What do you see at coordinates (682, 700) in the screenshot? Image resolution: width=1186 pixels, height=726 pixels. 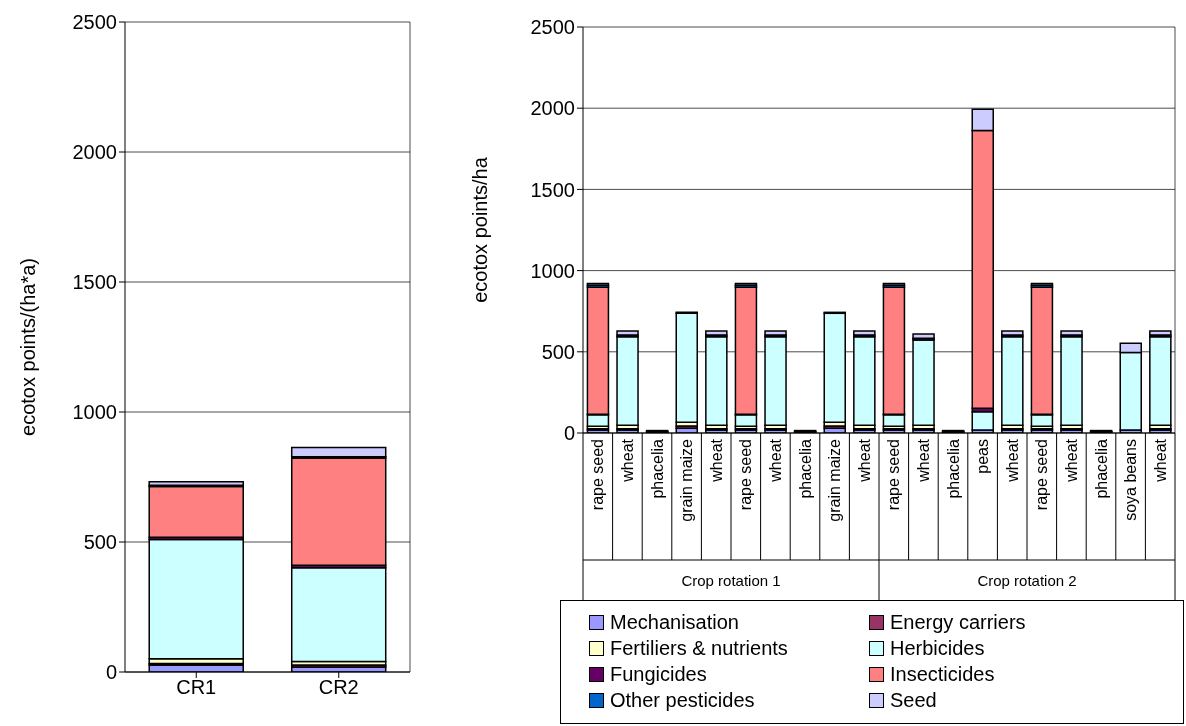 I see `legend-label: Other pesticides` at bounding box center [682, 700].